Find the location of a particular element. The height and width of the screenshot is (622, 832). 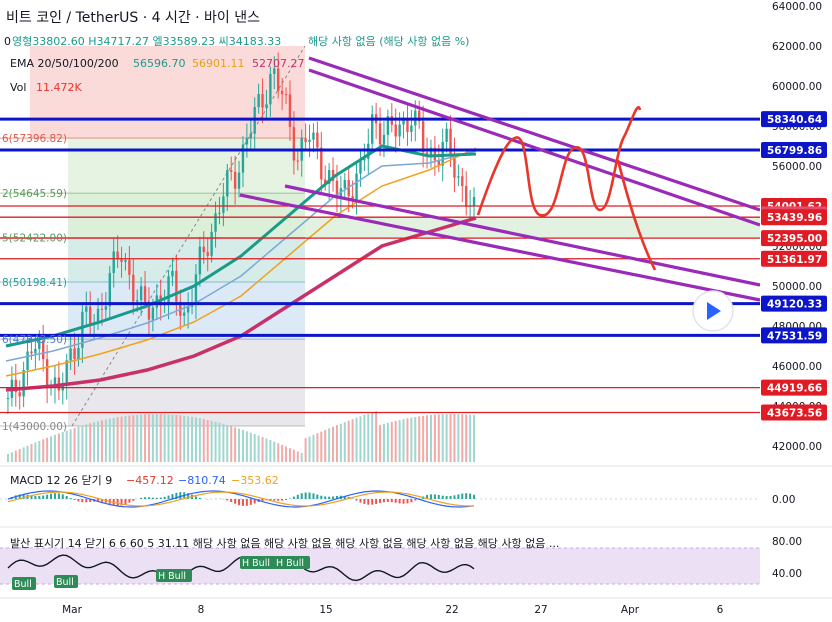

time-tick: 8 is located at coordinates (201, 610).